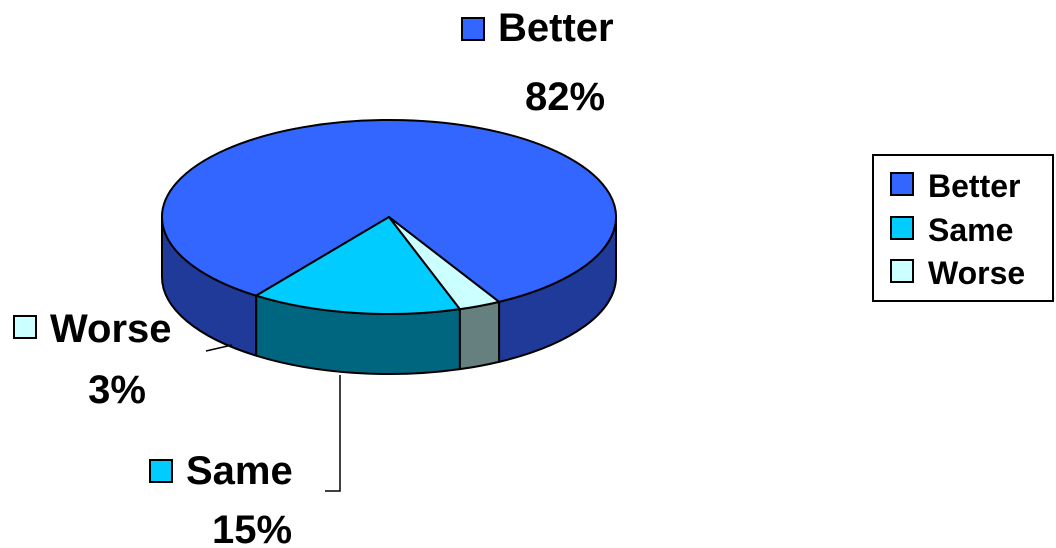  I want to click on legend-label-better: Better, so click(974, 186).